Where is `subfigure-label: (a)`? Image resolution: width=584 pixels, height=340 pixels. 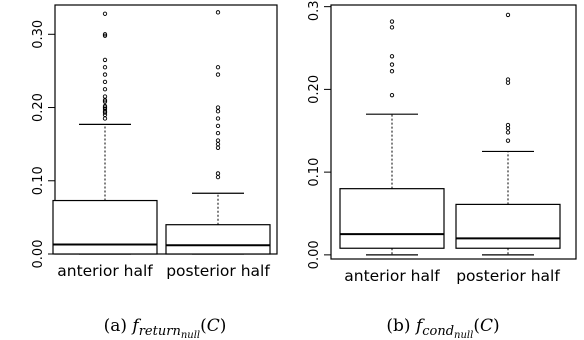 subfigure-label: (a) is located at coordinates (115, 326).